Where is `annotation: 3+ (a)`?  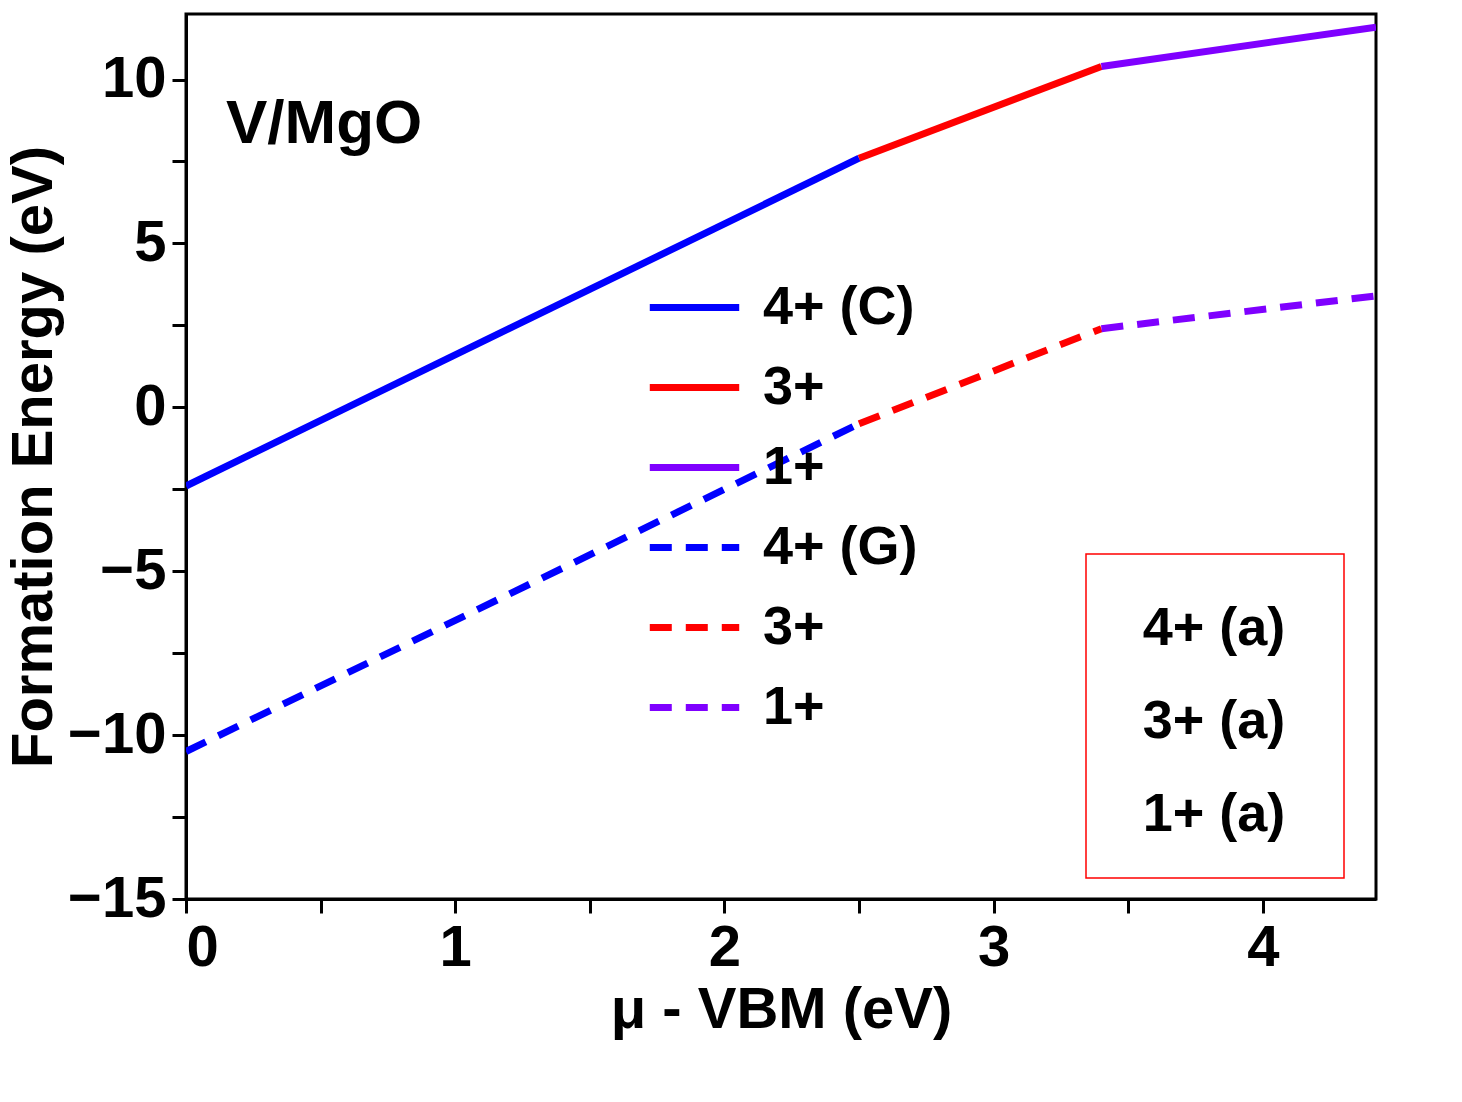
annotation: 3+ (a) is located at coordinates (1214, 719).